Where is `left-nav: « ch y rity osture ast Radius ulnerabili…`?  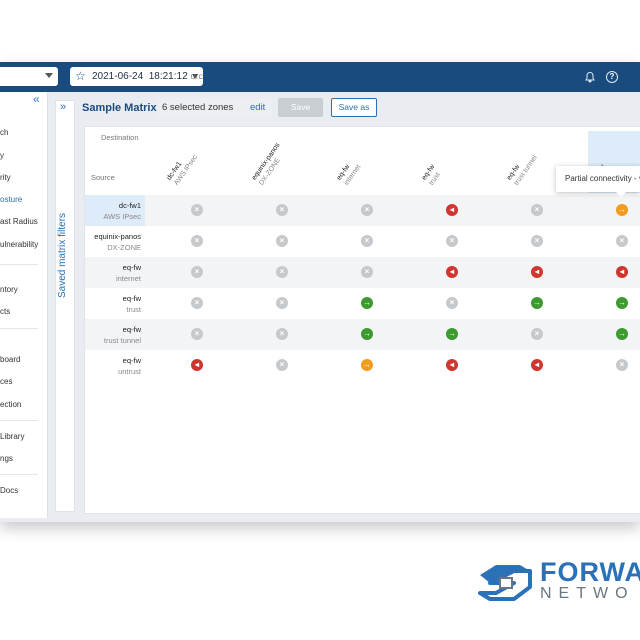 left-nav: « ch y rity osture ast Radius ulnerabili… is located at coordinates (24, 305).